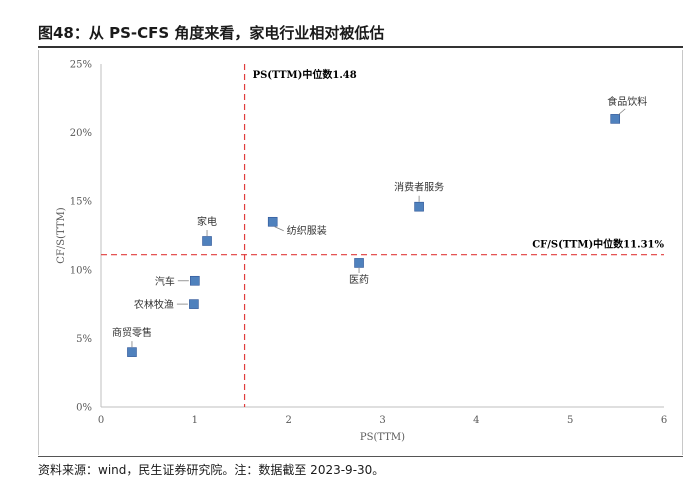 Image resolution: width=687 pixels, height=478 pixels. What do you see at coordinates (81, 270) in the screenshot?
I see `y-tick-label: 10%` at bounding box center [81, 270].